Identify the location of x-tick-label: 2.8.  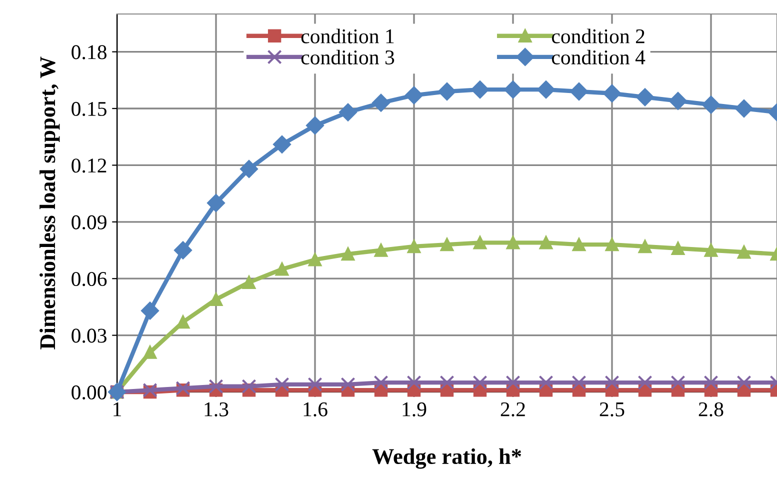
(711, 409).